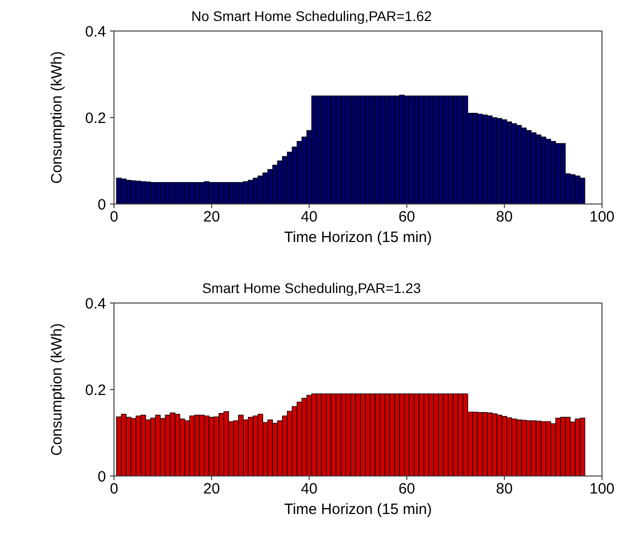  What do you see at coordinates (311, 16) in the screenshot?
I see `chart-title: No Smart Home Scheduling,PAR=1.62` at bounding box center [311, 16].